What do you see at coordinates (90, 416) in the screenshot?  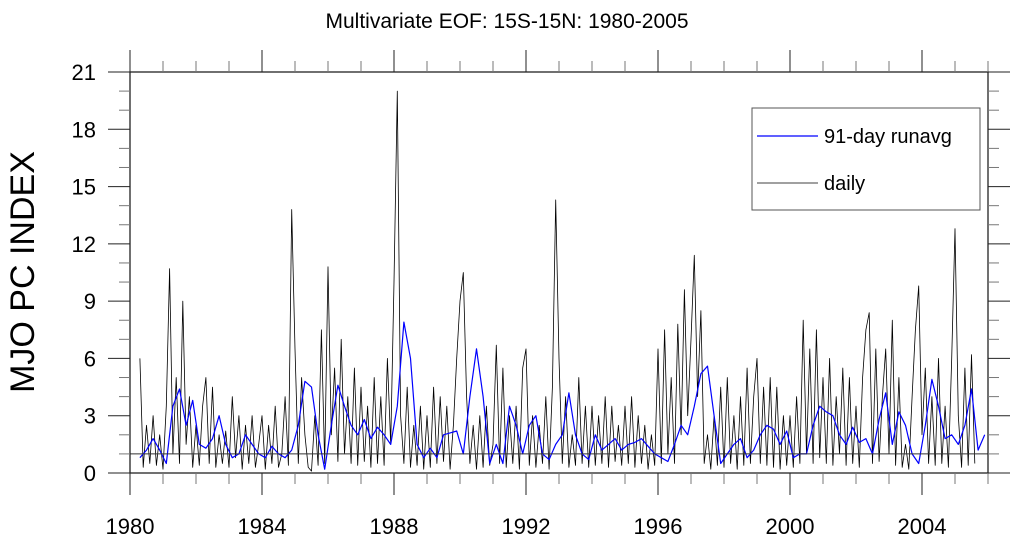 I see `y-tick-label: 3` at bounding box center [90, 416].